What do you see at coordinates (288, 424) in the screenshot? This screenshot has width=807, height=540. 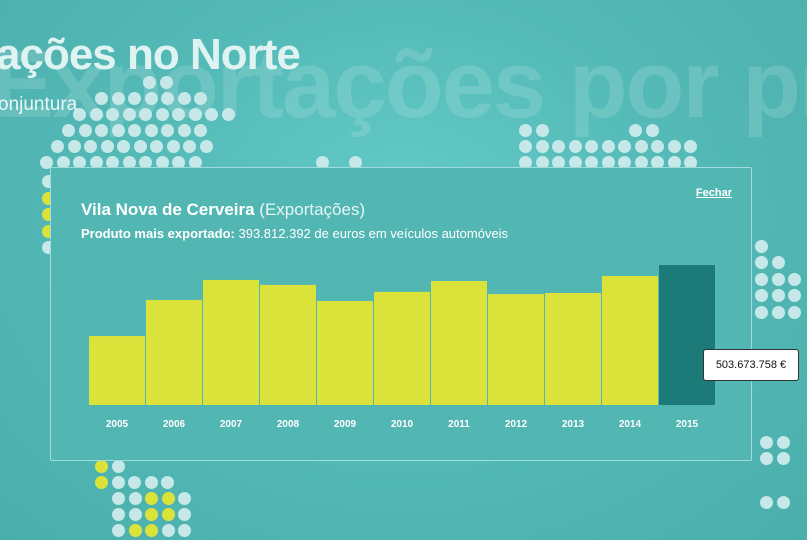 I see `x-tick-label: 2008` at bounding box center [288, 424].